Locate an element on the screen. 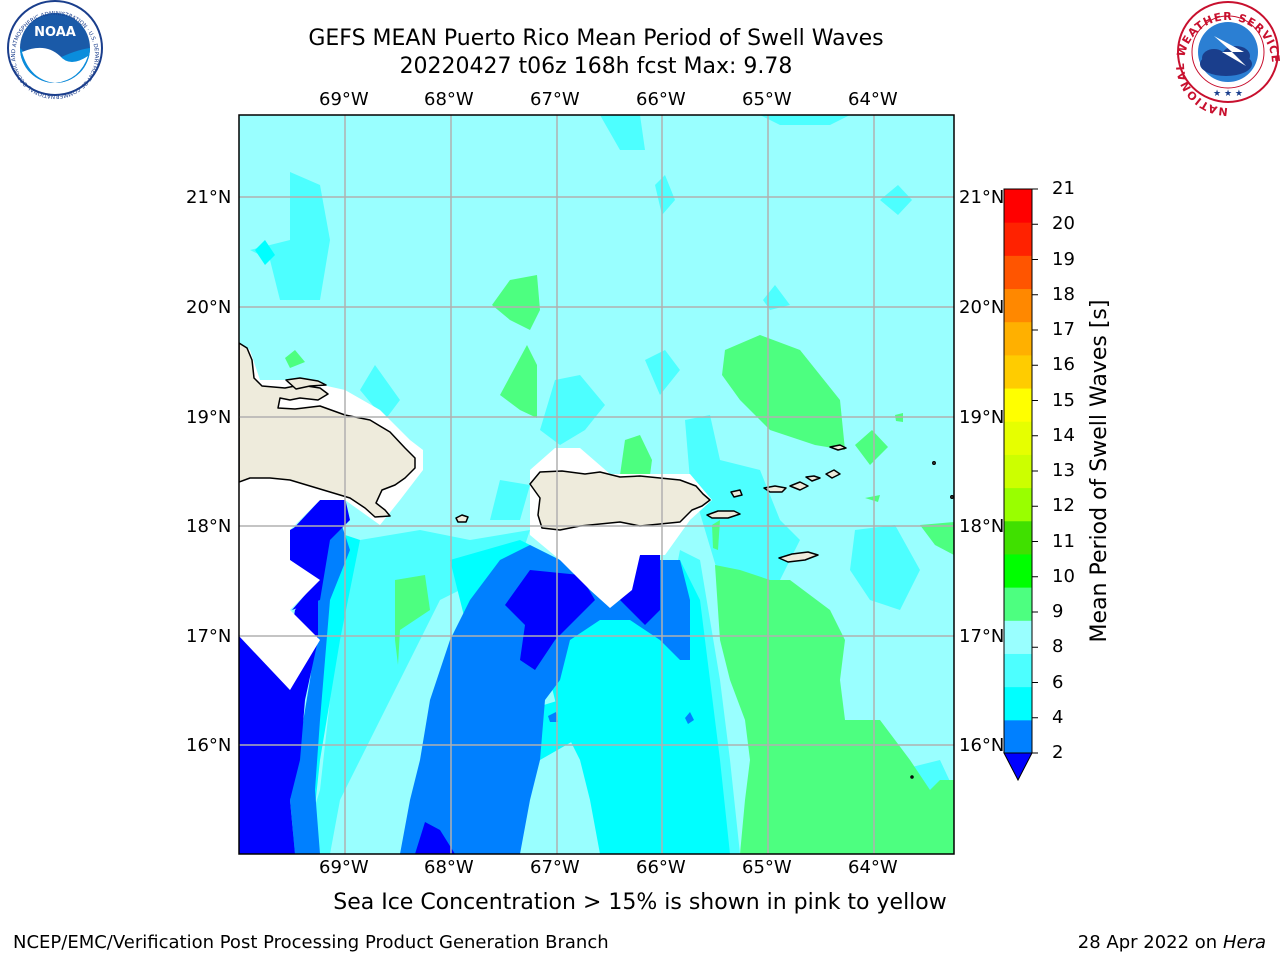 Image resolution: width=1280 pixels, height=960 pixels. lat-tick-right-20: 20°N is located at coordinates (982, 307).